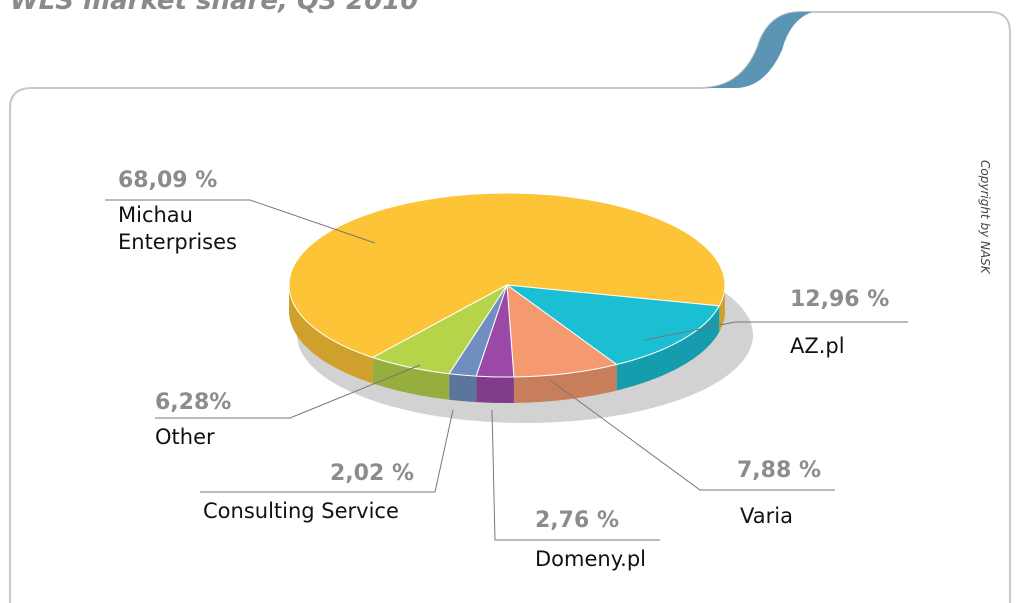 Image resolution: width=1018 pixels, height=603 pixels. What do you see at coordinates (817, 346) in the screenshot?
I see `category-label: AZ.pl` at bounding box center [817, 346].